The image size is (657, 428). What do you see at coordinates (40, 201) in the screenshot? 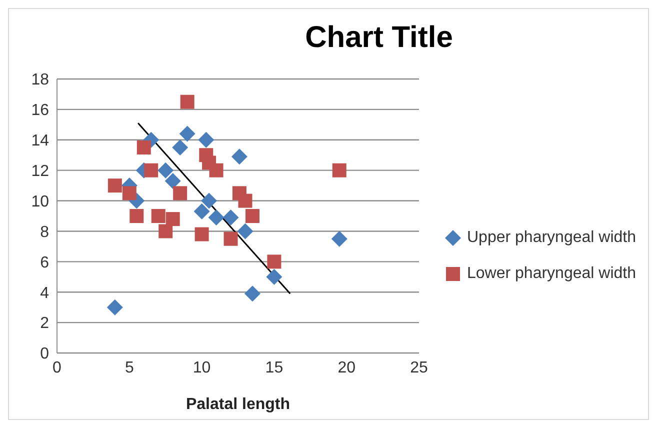
I see `y-tick-label: 10` at bounding box center [40, 201].